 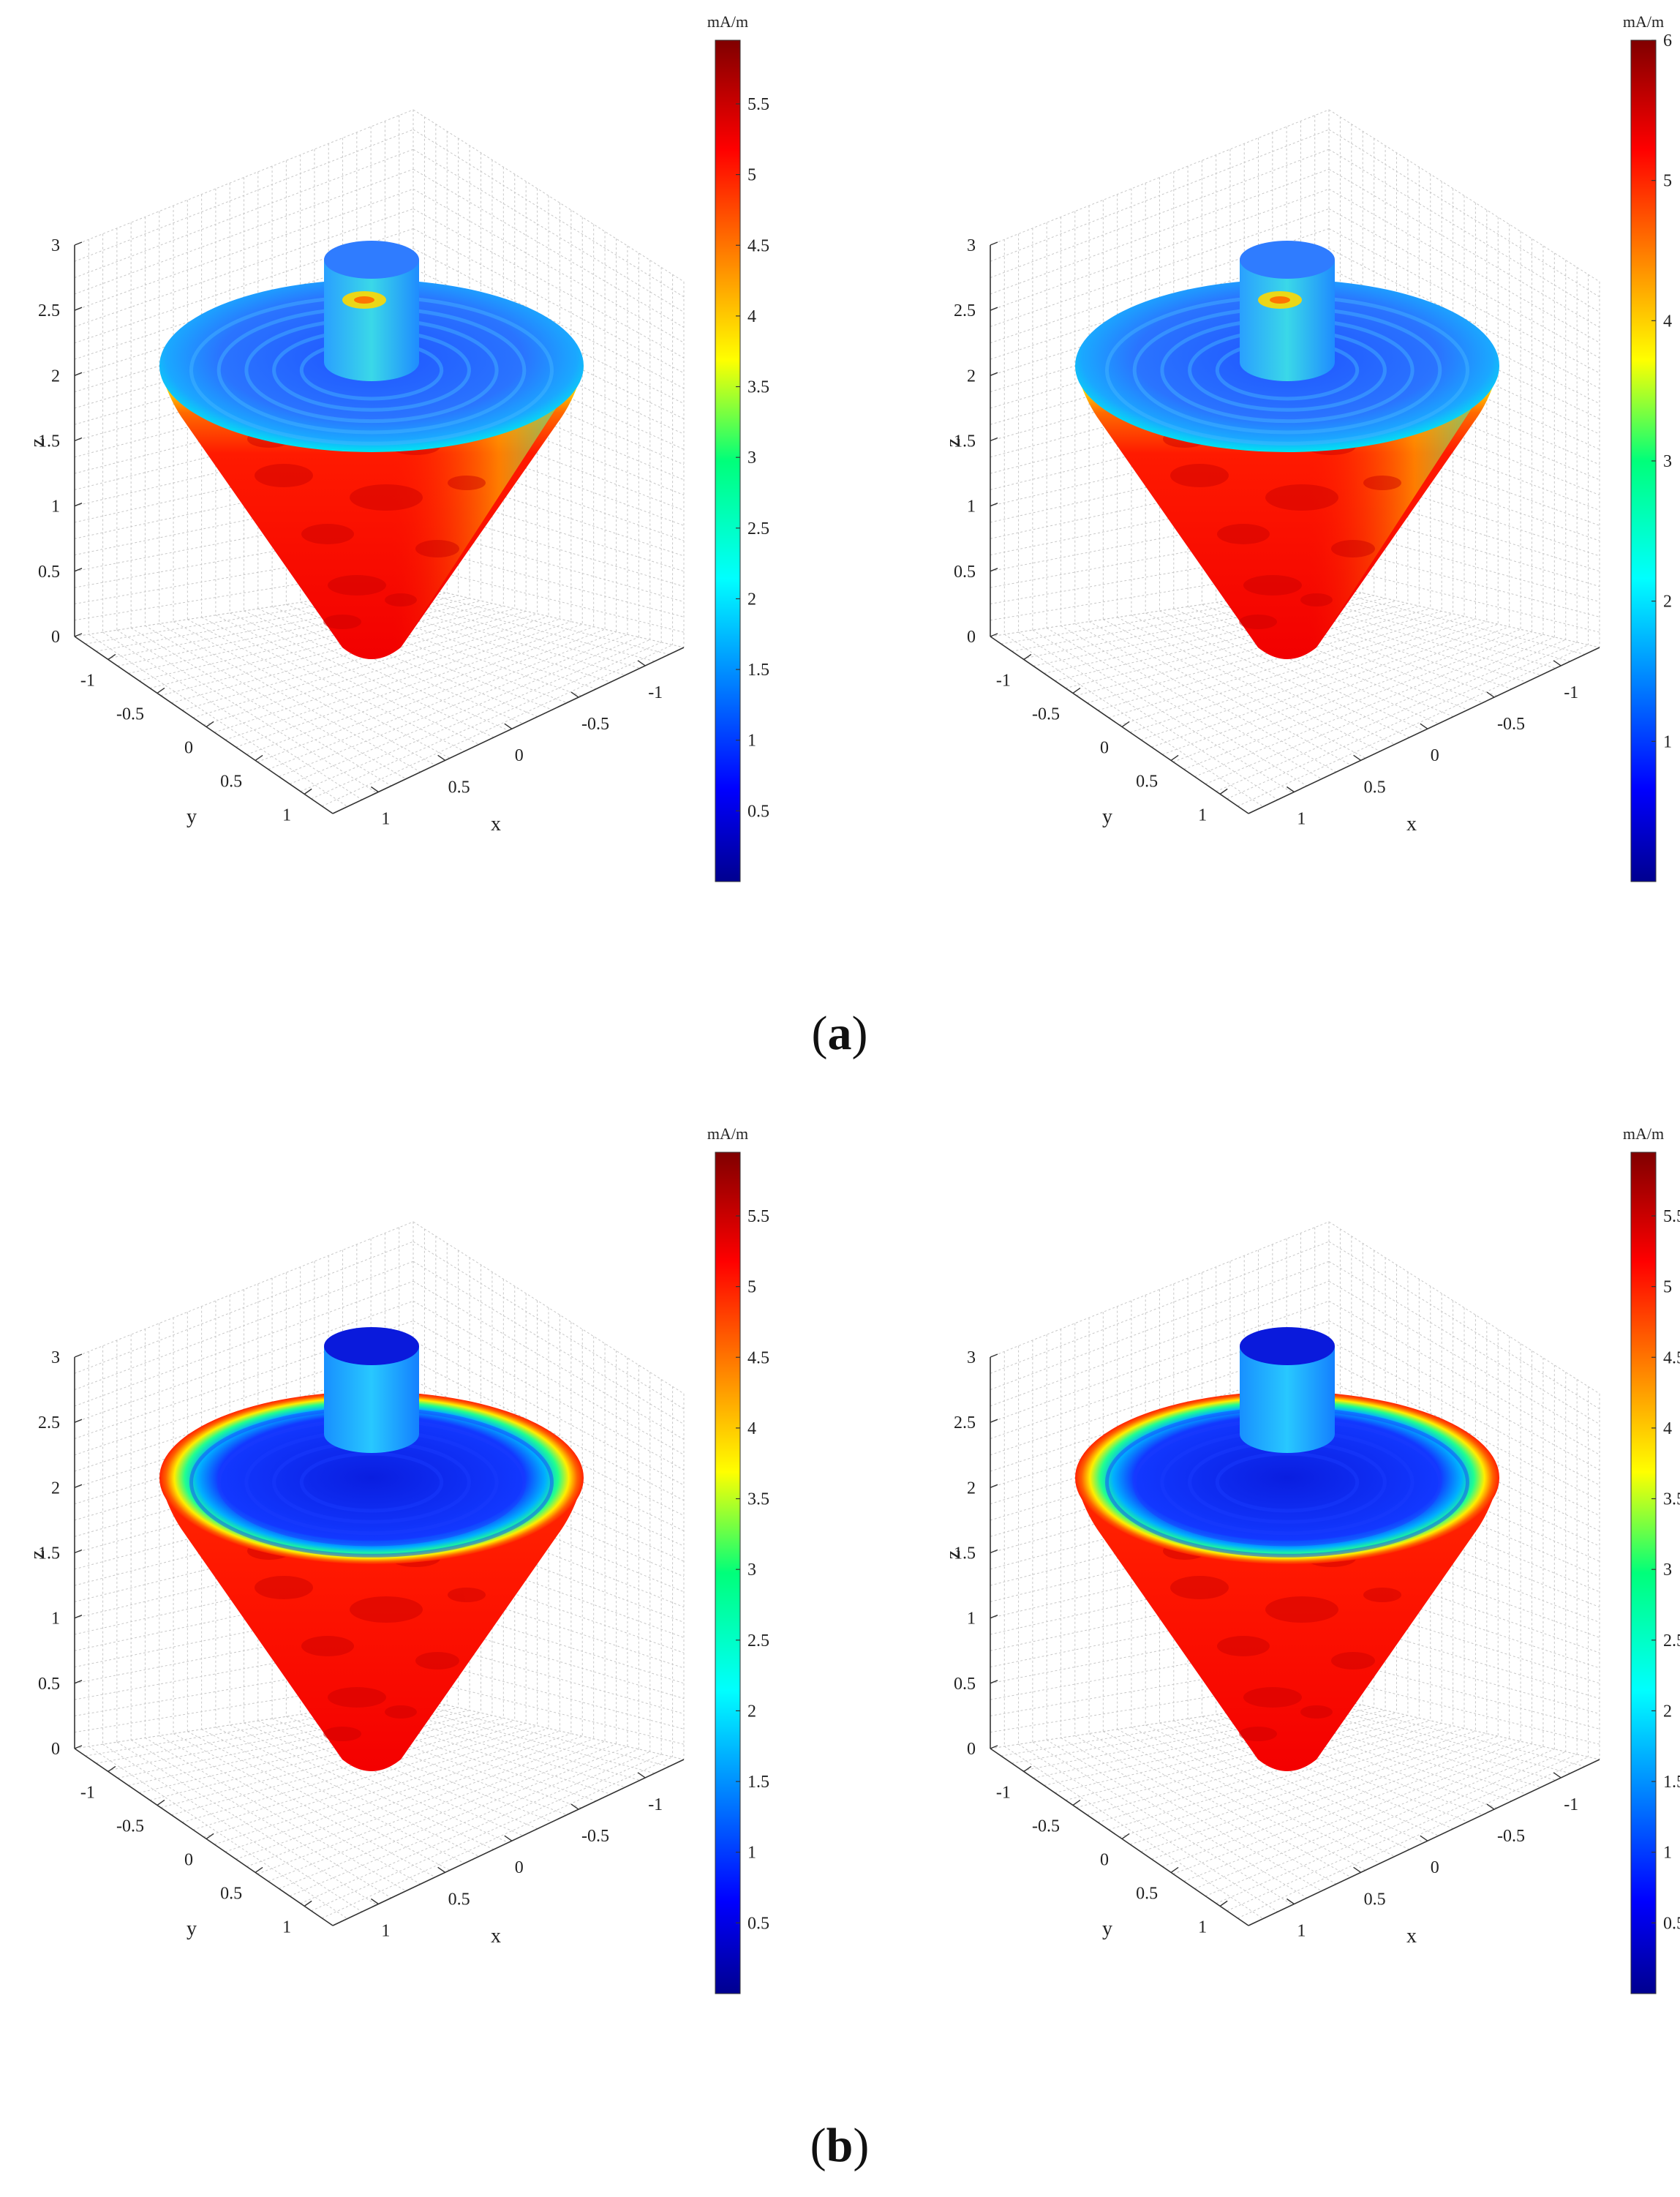 What do you see at coordinates (1288, 1399) in the screenshot?
I see `cylinder-side` at bounding box center [1288, 1399].